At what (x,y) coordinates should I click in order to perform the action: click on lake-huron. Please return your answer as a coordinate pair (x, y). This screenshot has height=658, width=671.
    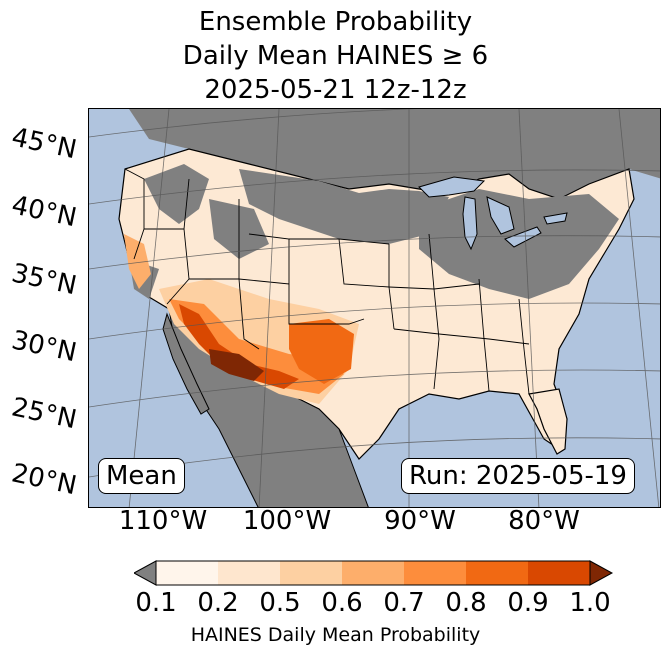
    Looking at the image, I should click on (500, 215).